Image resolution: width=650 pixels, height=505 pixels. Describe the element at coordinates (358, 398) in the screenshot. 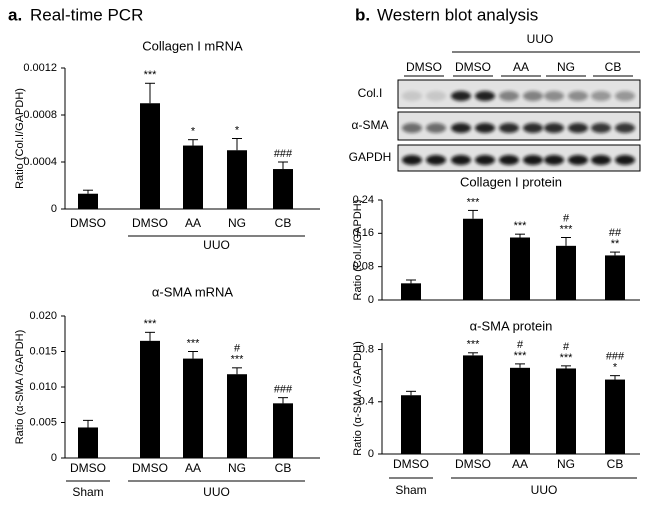

I see `y-axis-label: Ratio (α-SMA /GAPDH)` at that location.